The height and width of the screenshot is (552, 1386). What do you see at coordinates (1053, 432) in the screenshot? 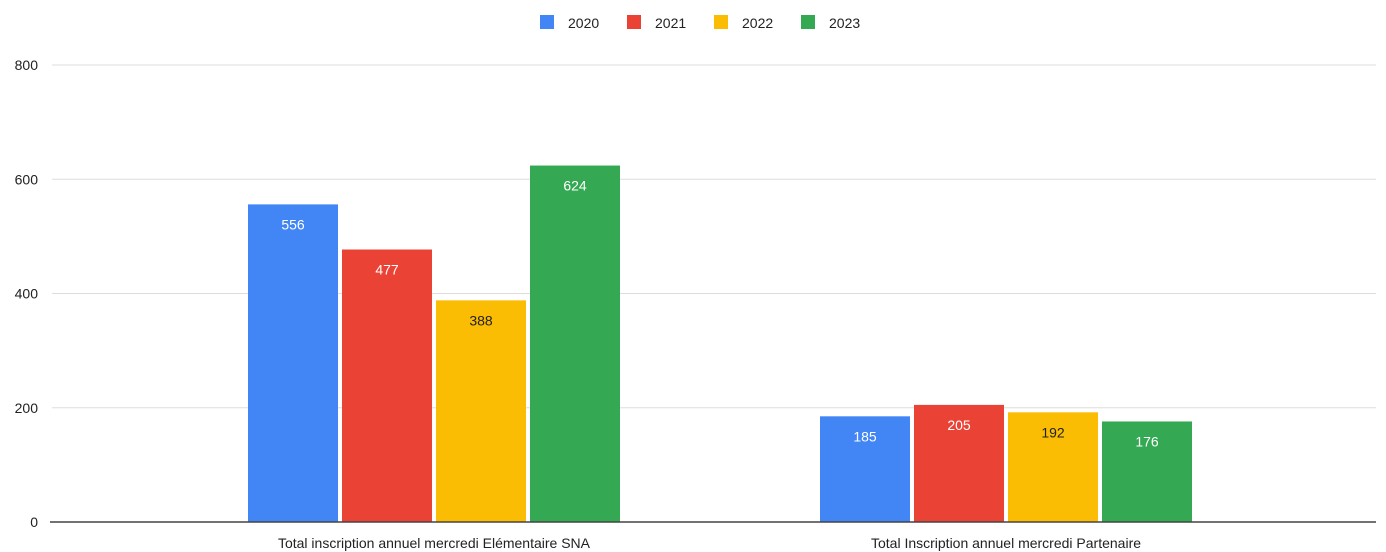
I see `data-label-2022-cat-1: 192` at bounding box center [1053, 432].